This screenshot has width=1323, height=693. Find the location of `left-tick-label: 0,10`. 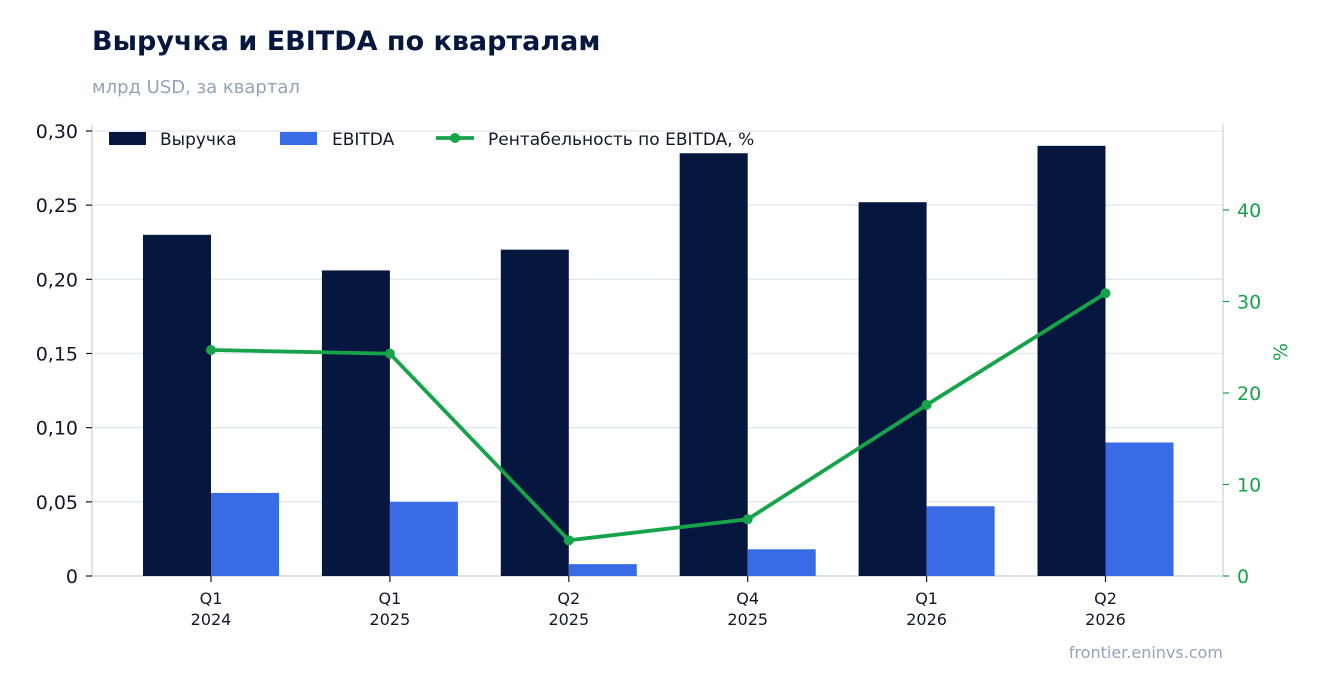

left-tick-label: 0,10 is located at coordinates (57, 429).